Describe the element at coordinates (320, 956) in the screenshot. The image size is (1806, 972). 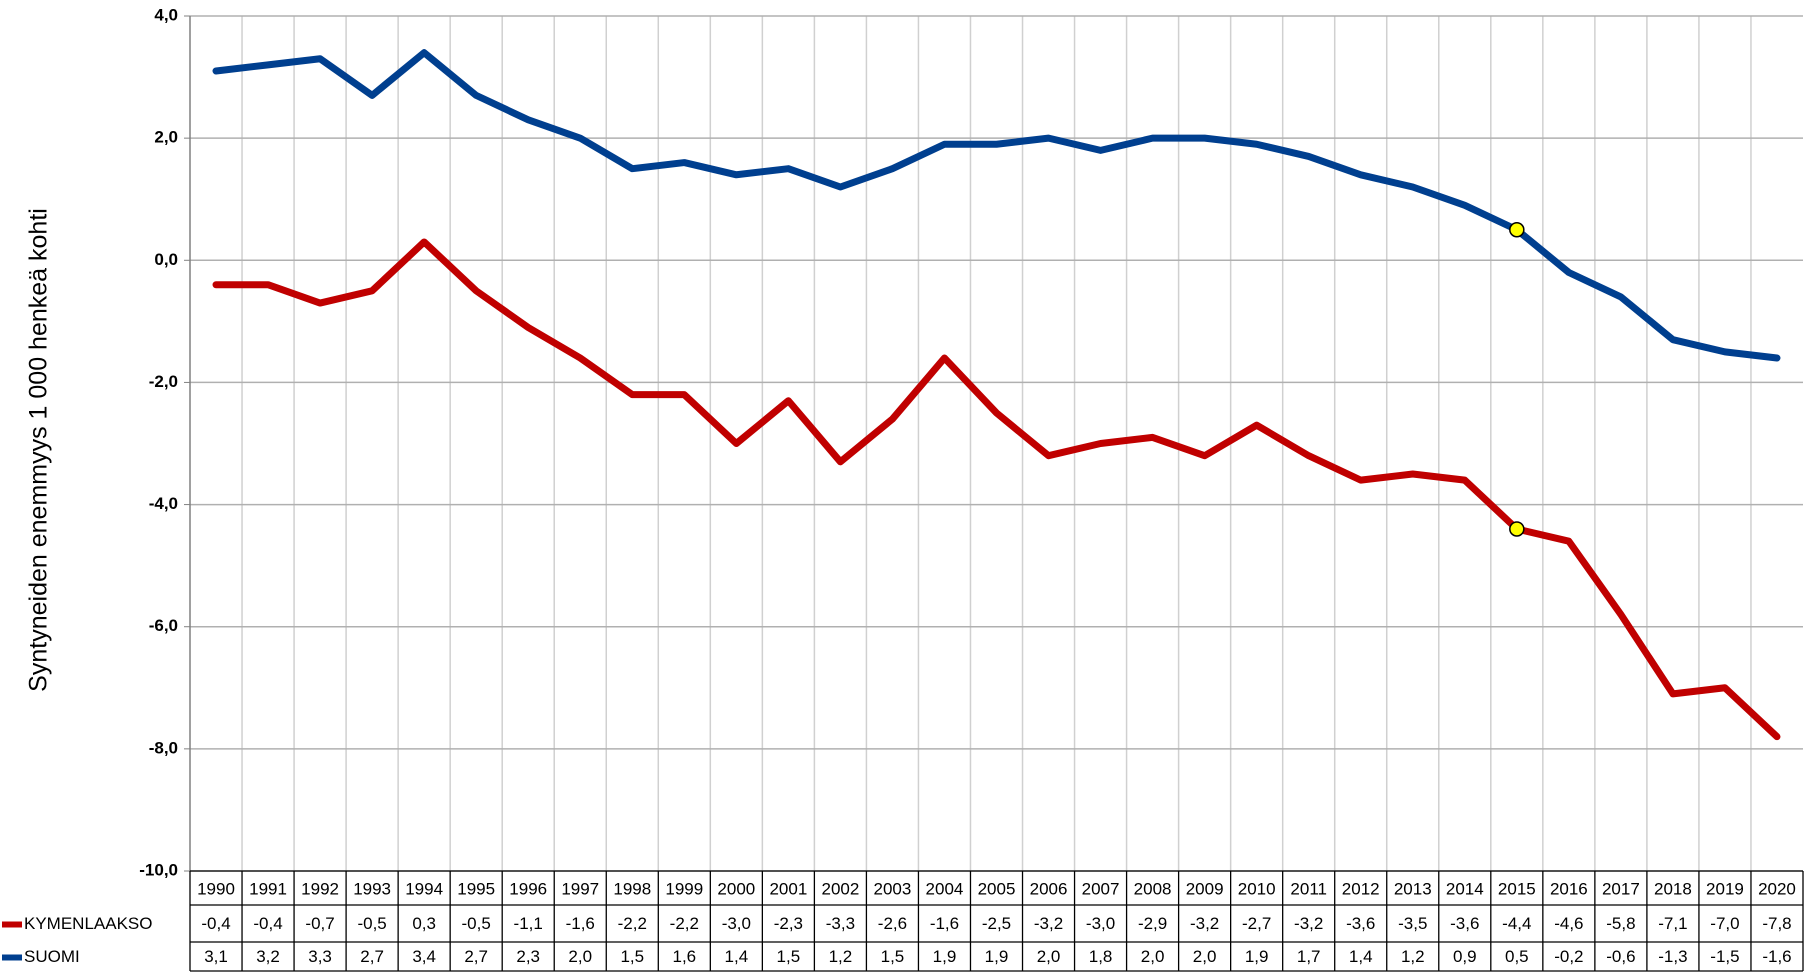
I see `table-value: 3,3` at that location.